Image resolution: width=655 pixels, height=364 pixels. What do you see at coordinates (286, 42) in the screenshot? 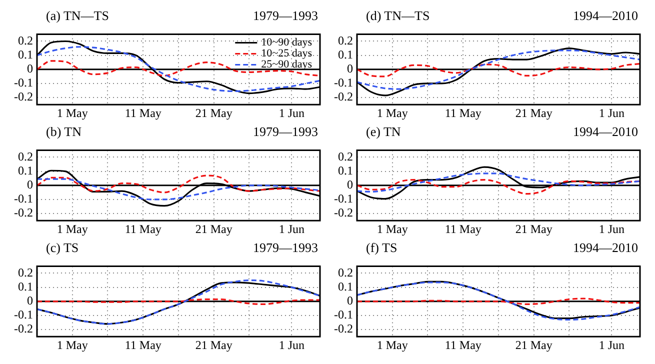
I see `legend-label: 10~90 days` at bounding box center [286, 42].